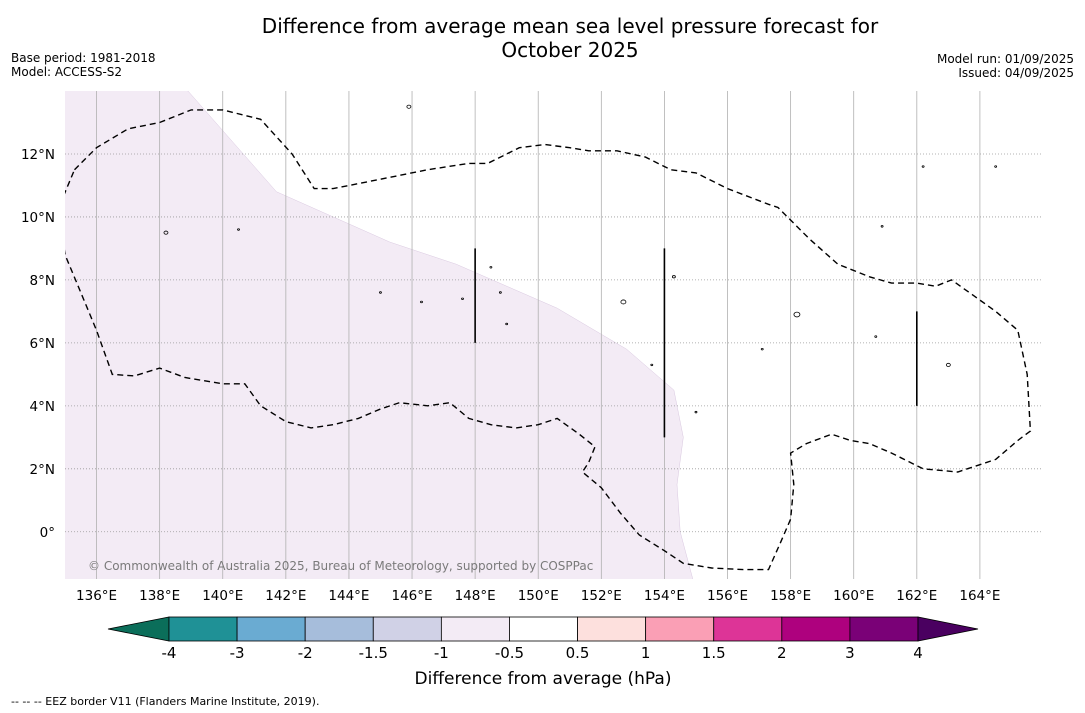 This screenshot has height=713, width=1085. I want to click on longitude-tick-label: 138°E, so click(159, 596).